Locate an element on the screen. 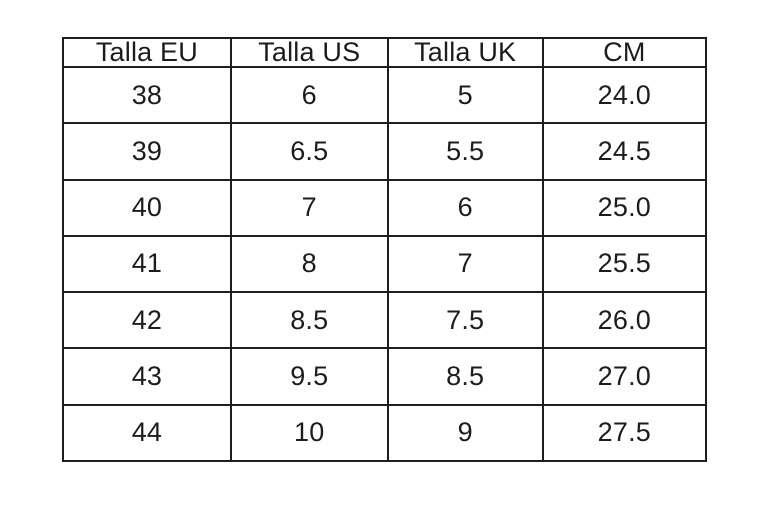 Image resolution: width=768 pixels, height=512 pixels. table-row: 42 8.5 7.5 26.0 is located at coordinates (385, 320).